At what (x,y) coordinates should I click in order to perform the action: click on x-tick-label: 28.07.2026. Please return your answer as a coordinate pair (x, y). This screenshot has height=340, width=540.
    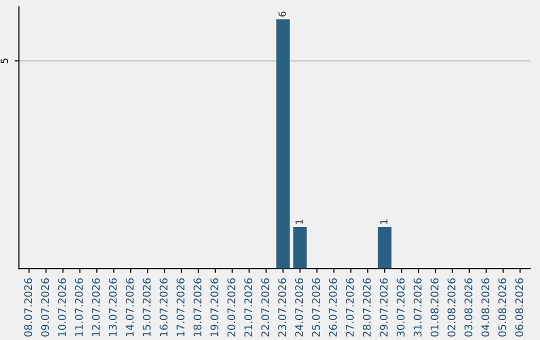
    Looking at the image, I should click on (366, 307).